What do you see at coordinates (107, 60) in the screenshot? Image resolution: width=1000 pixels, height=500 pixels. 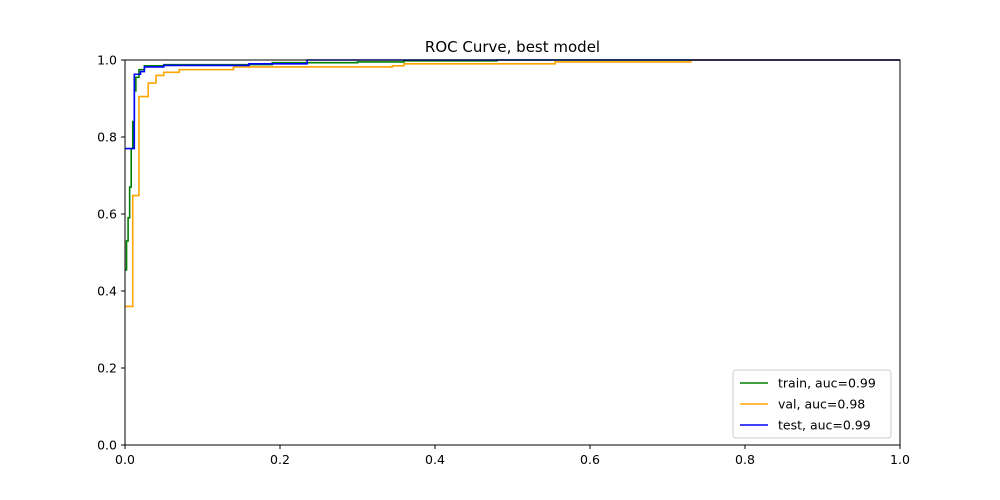 I see `y-tick-label: 1.0` at bounding box center [107, 60].